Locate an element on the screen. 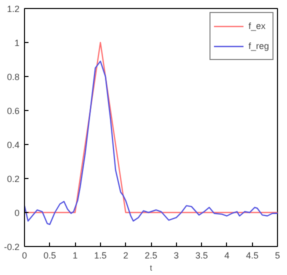 Image resolution: width=287 pixels, height=275 pixels. x-tick-label: 4 is located at coordinates (227, 255).